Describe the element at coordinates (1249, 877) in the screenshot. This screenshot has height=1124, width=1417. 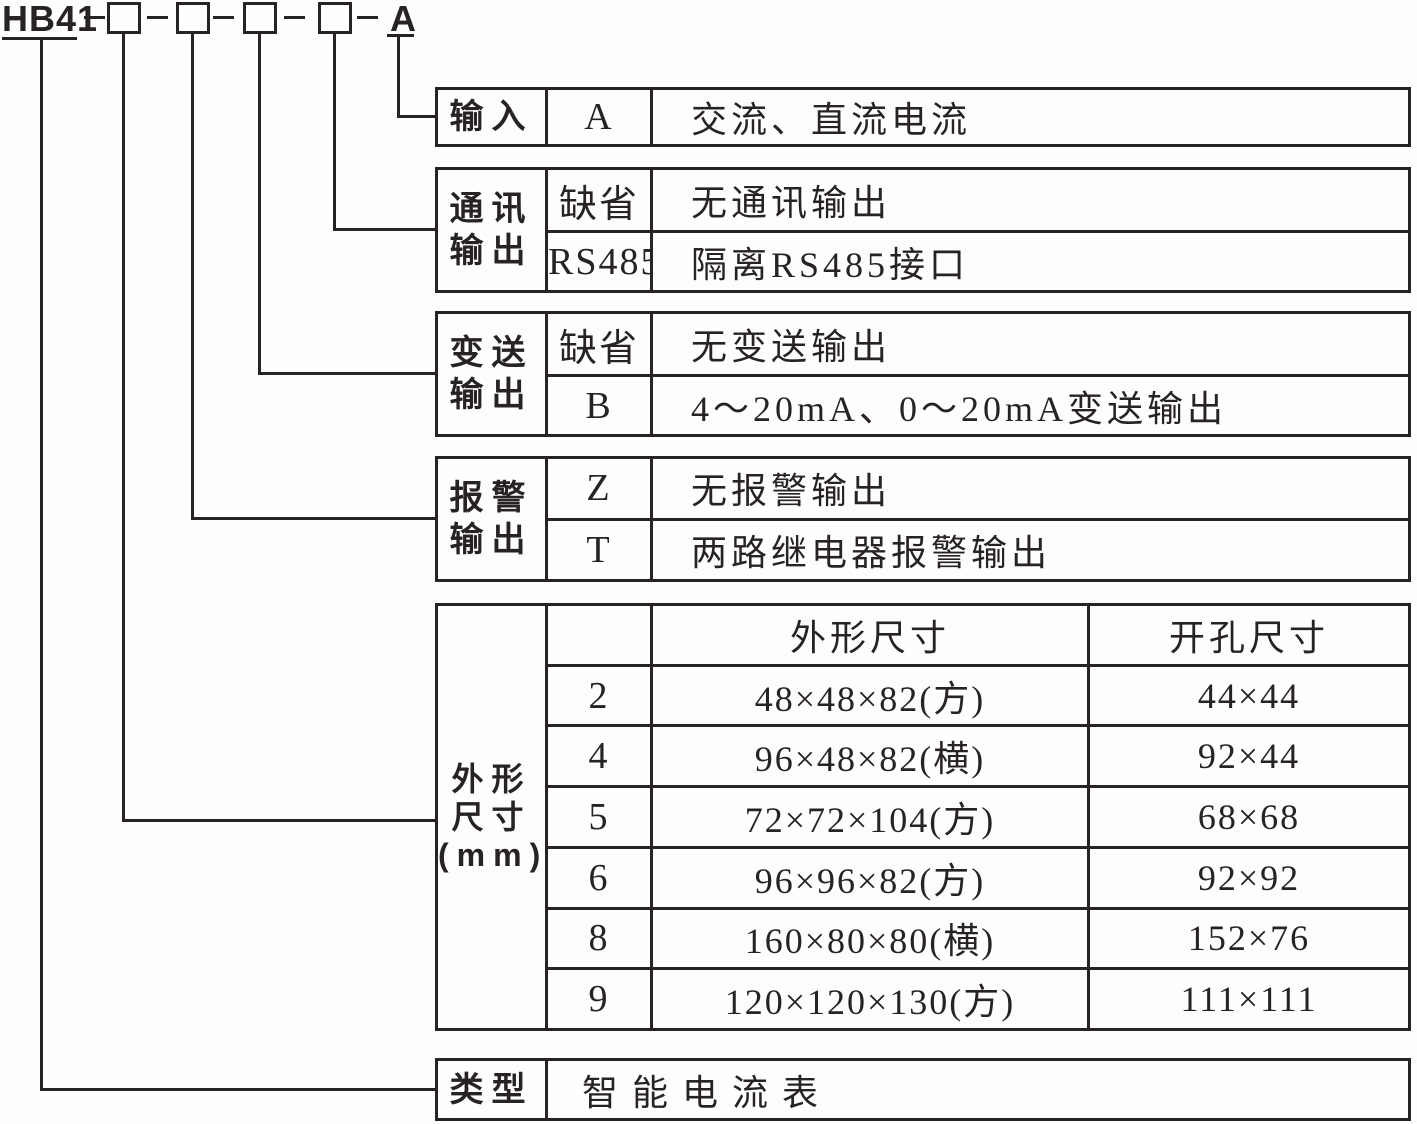
I see `size-cutout-cell: 92×92` at that location.